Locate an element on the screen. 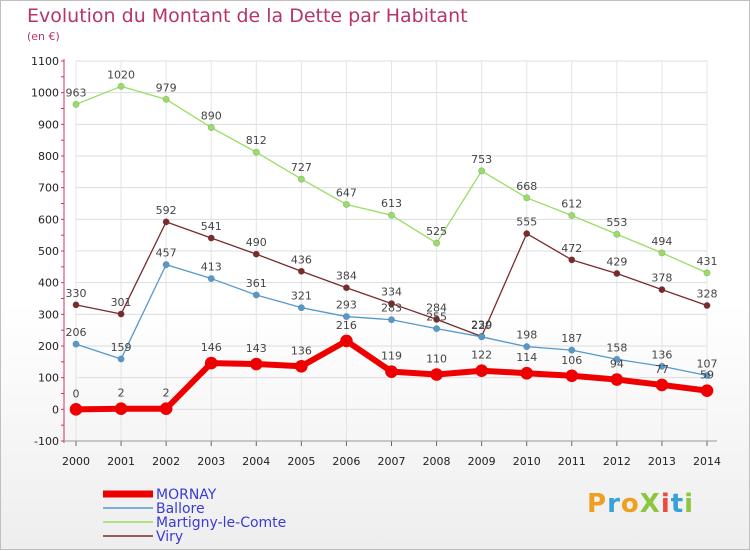 The width and height of the screenshot is (750, 551). data-label-viry: 555 is located at coordinates (526, 222).